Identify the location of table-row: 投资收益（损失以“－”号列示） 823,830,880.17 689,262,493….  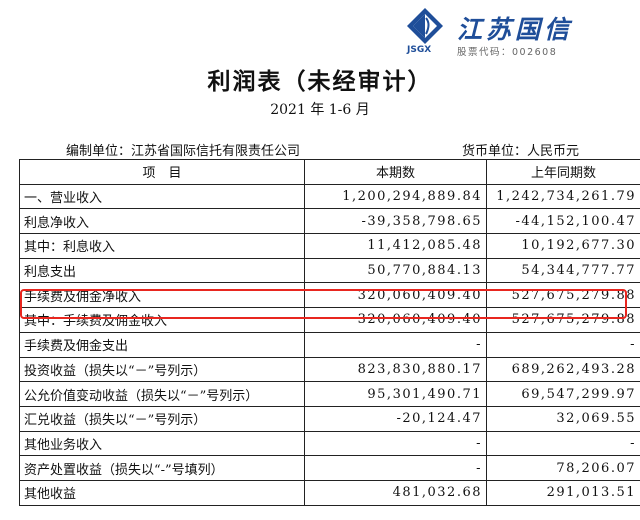
(329, 369).